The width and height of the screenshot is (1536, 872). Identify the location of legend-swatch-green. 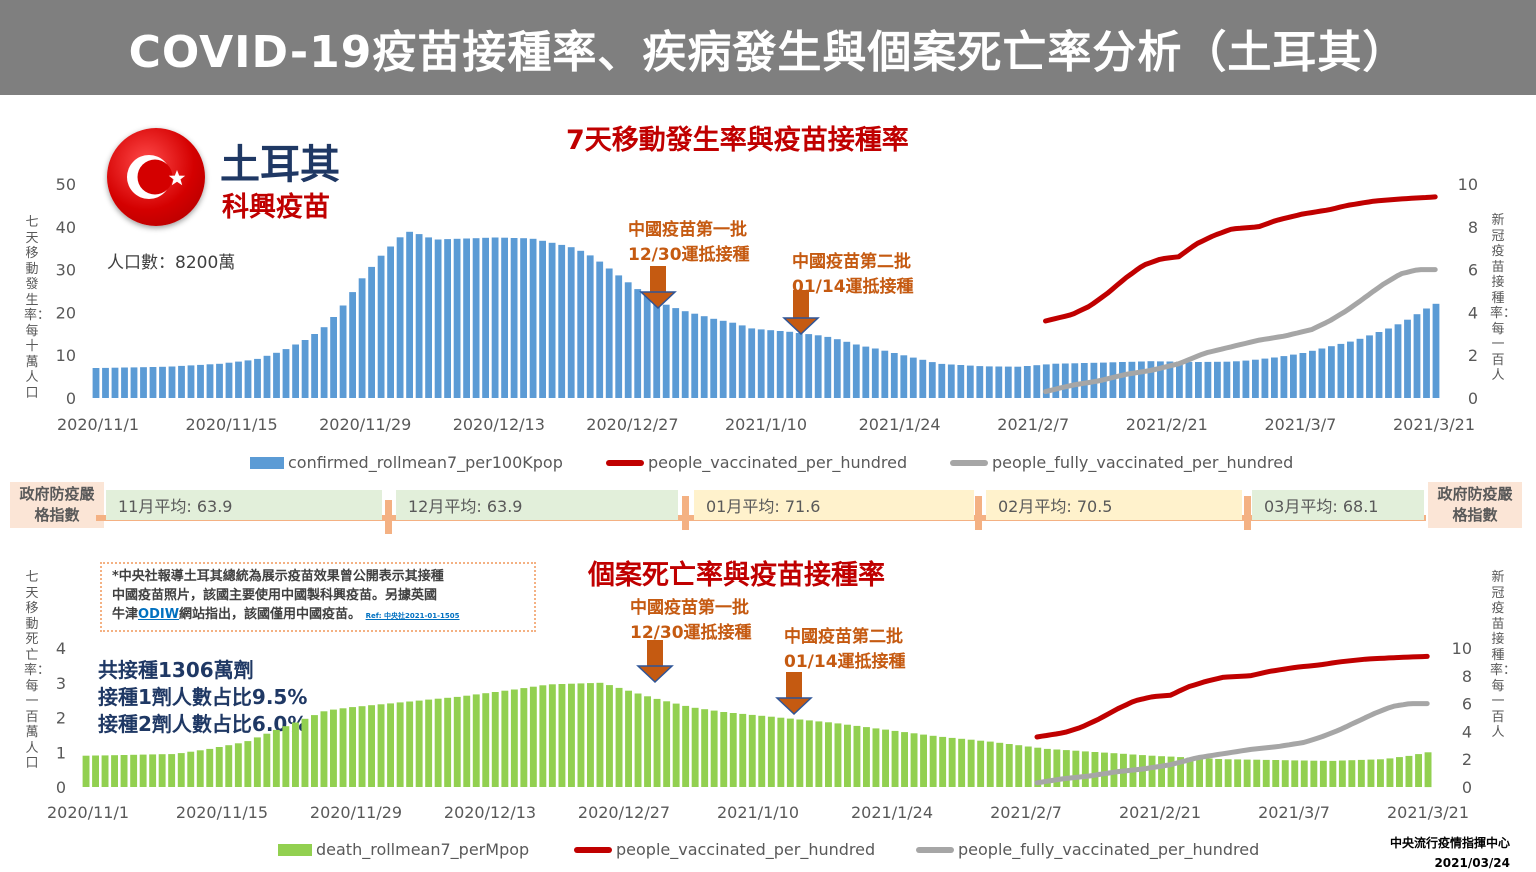
(295, 849).